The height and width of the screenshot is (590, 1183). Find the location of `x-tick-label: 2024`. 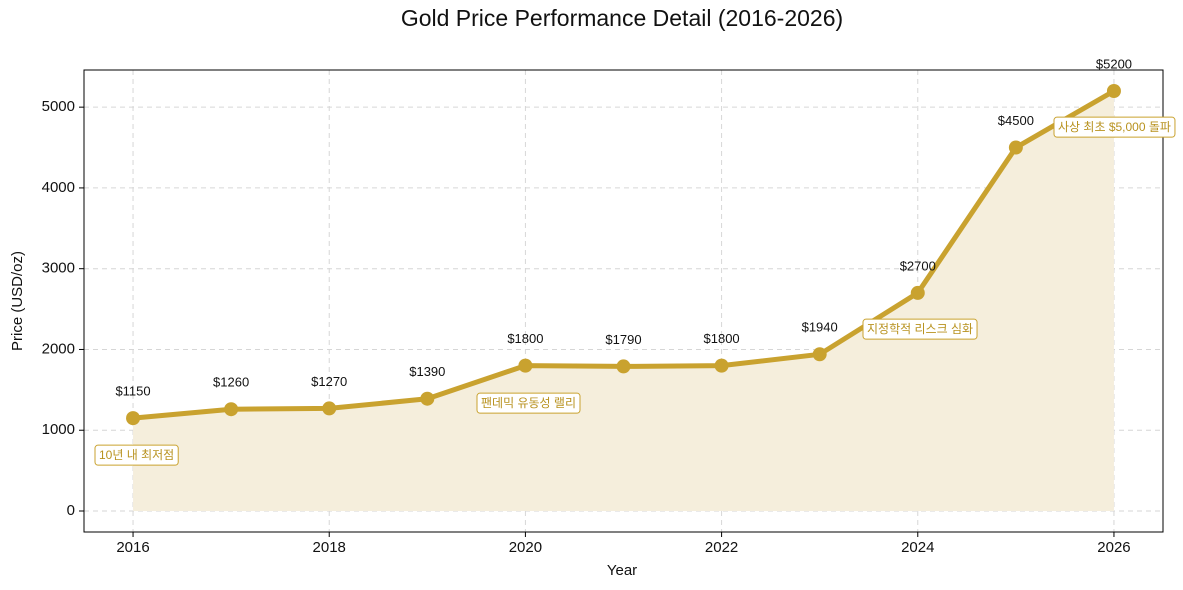

x-tick-label: 2024 is located at coordinates (917, 547).